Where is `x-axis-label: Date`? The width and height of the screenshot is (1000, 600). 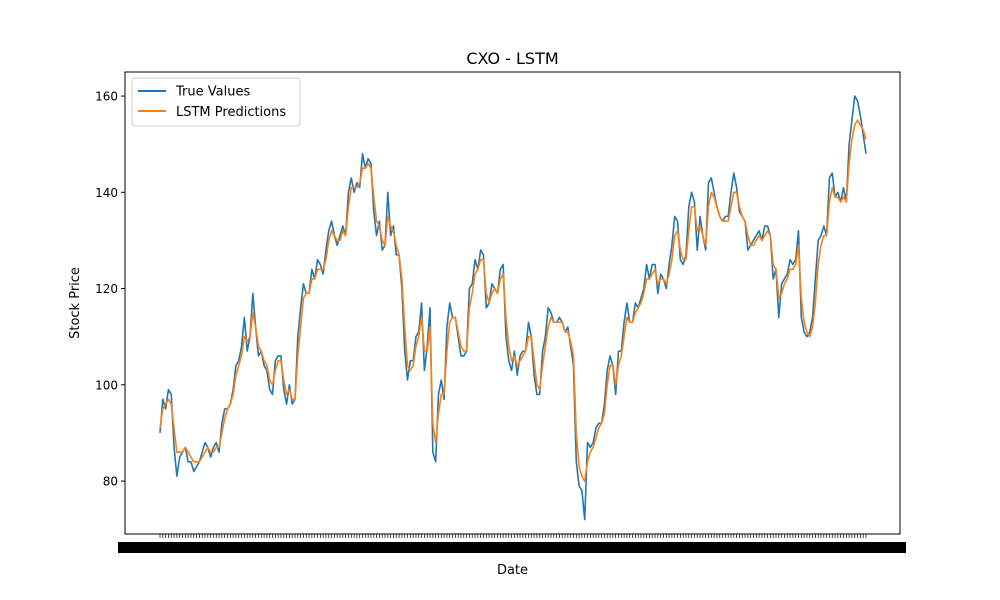 x-axis-label: Date is located at coordinates (512, 570).